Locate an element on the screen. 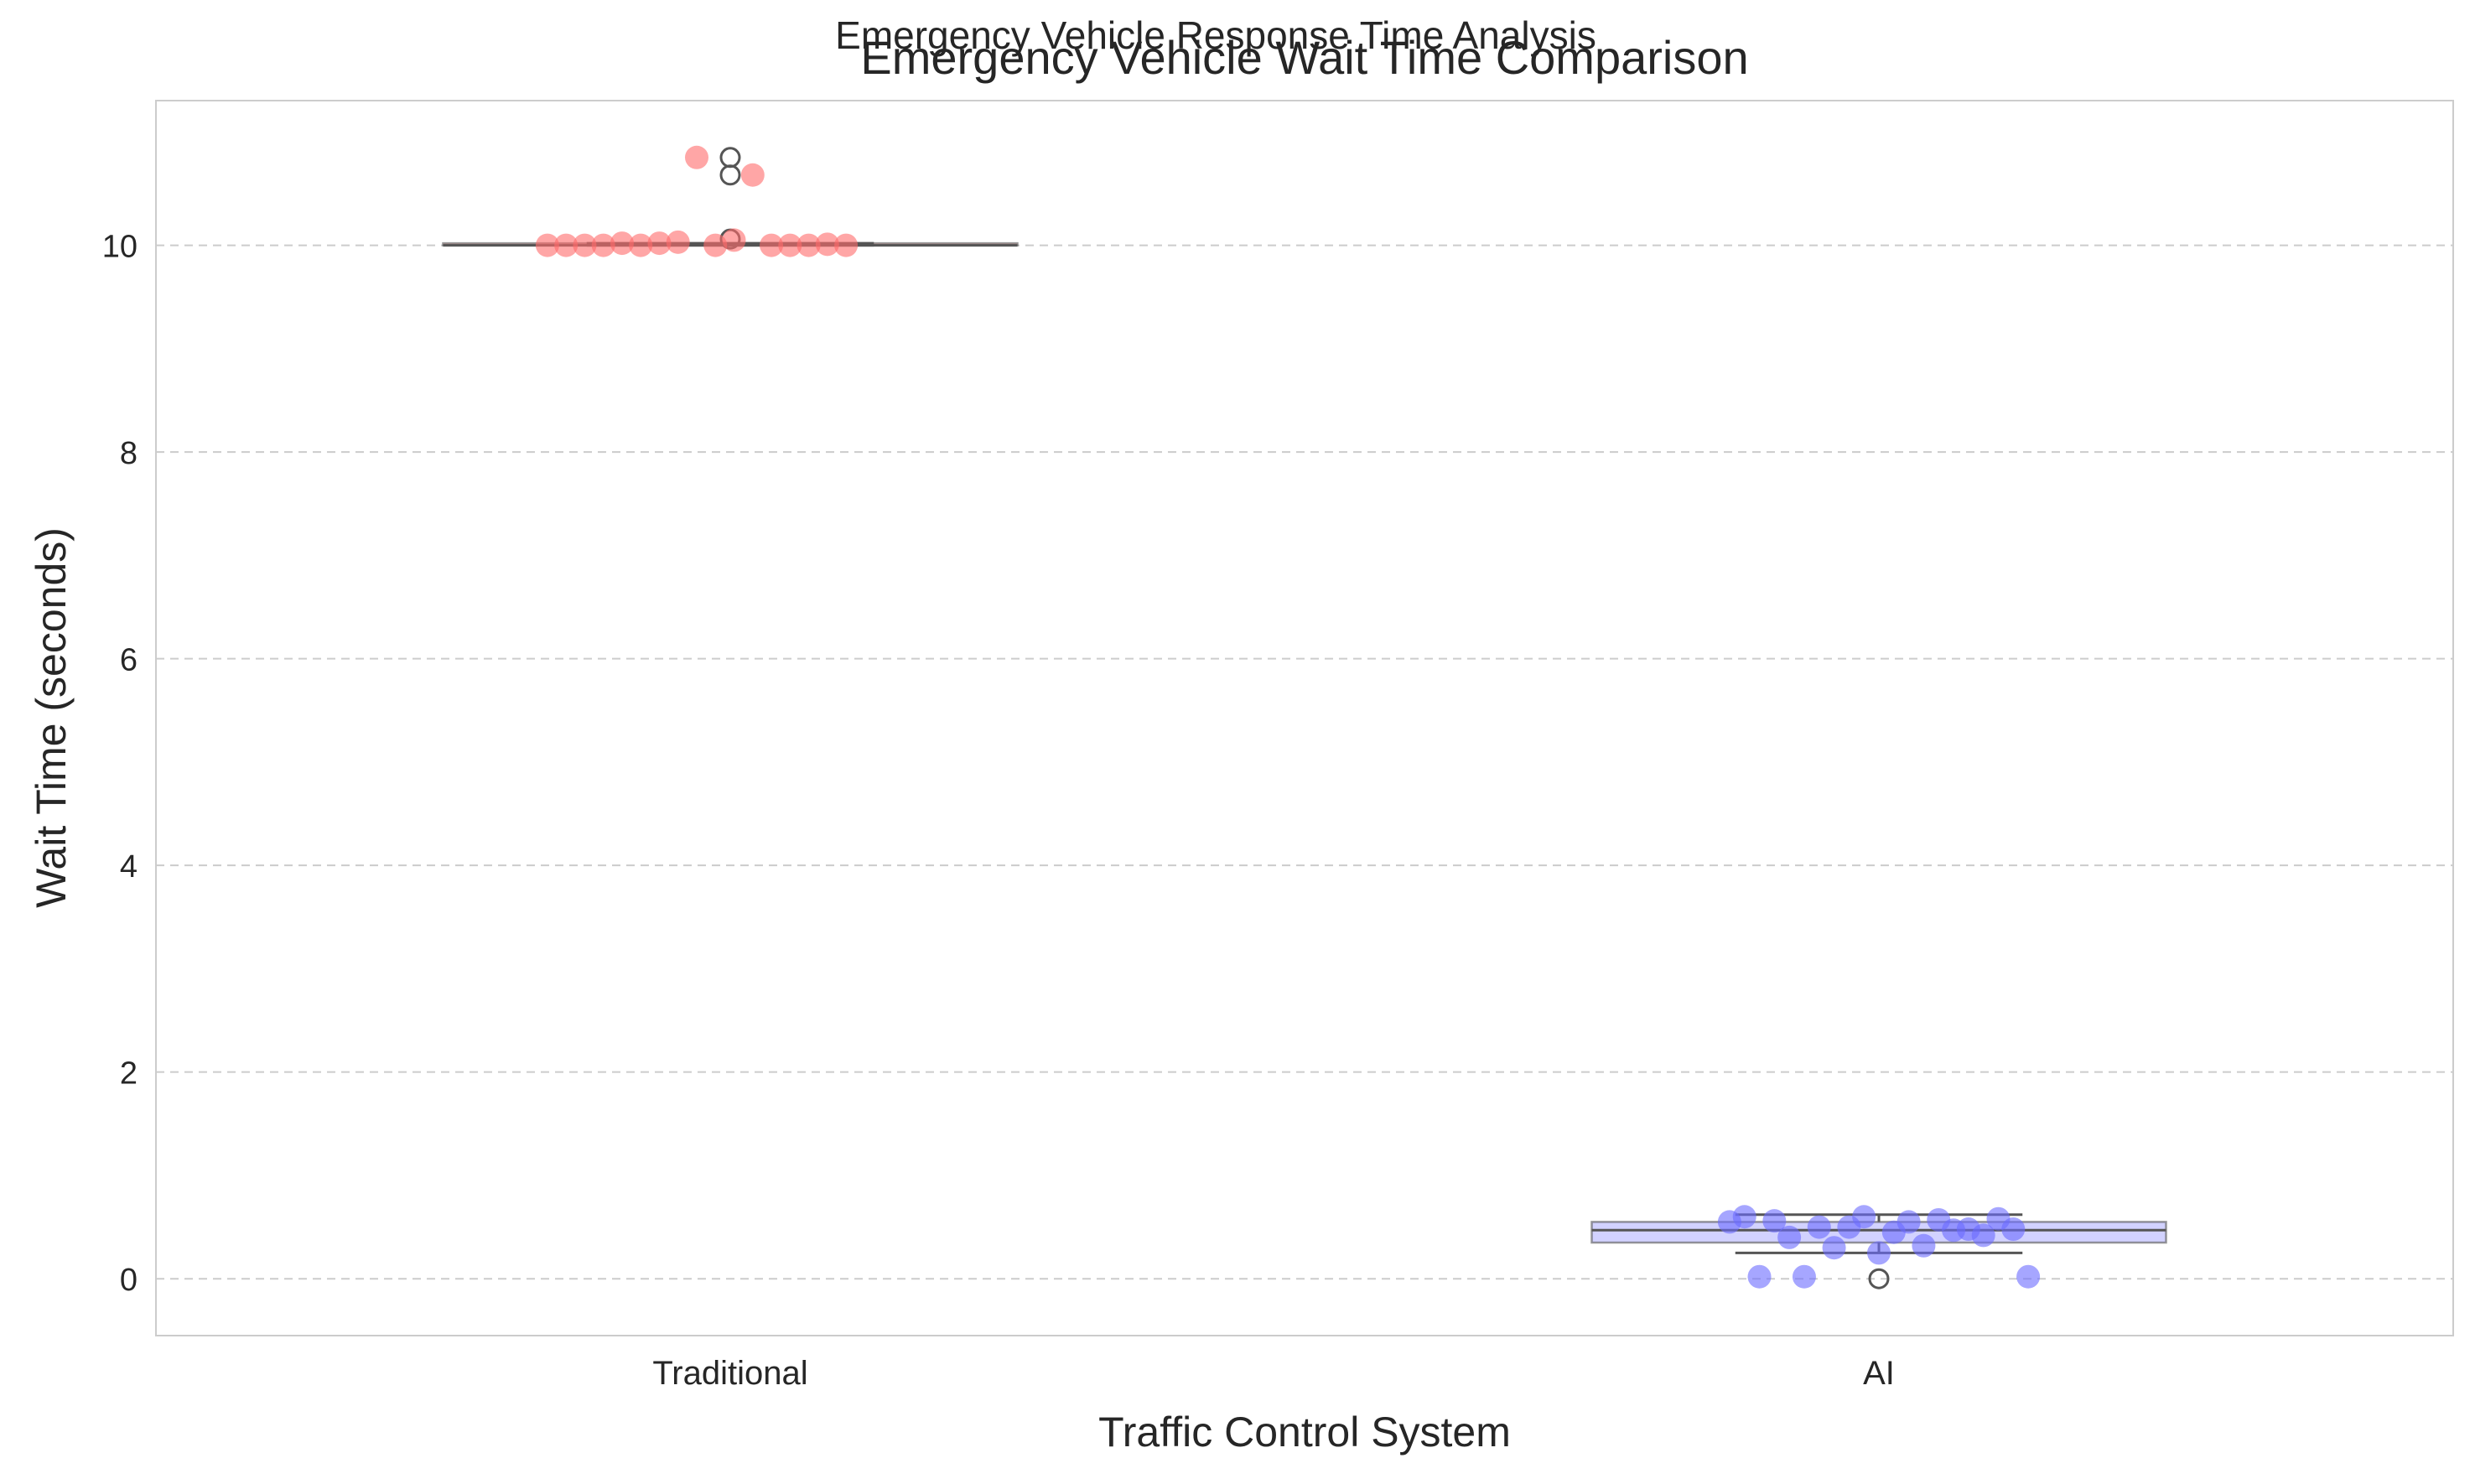 The height and width of the screenshot is (1484, 2475). y-tick-label: 8 is located at coordinates (129, 453).